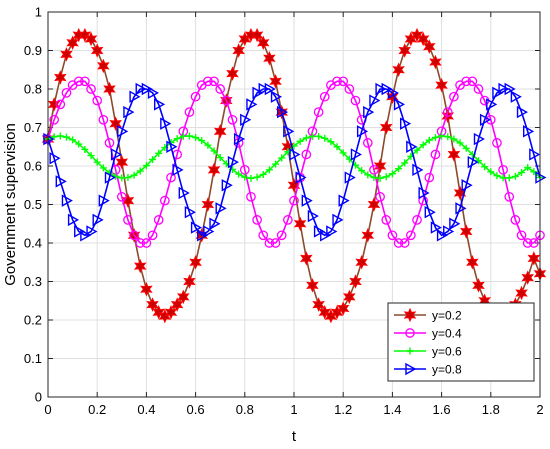 The image size is (550, 449). I want to click on y-tick-label: 1, so click(38, 12).